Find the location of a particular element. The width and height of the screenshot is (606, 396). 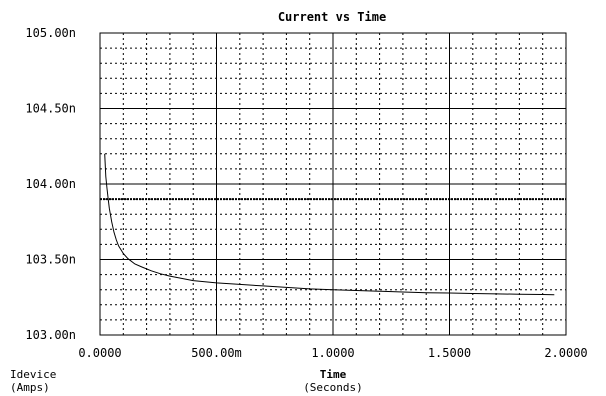

x-tick-labels: 0.0000 500.00m 1.0000 1.5000 2.0000 is located at coordinates (332, 353).